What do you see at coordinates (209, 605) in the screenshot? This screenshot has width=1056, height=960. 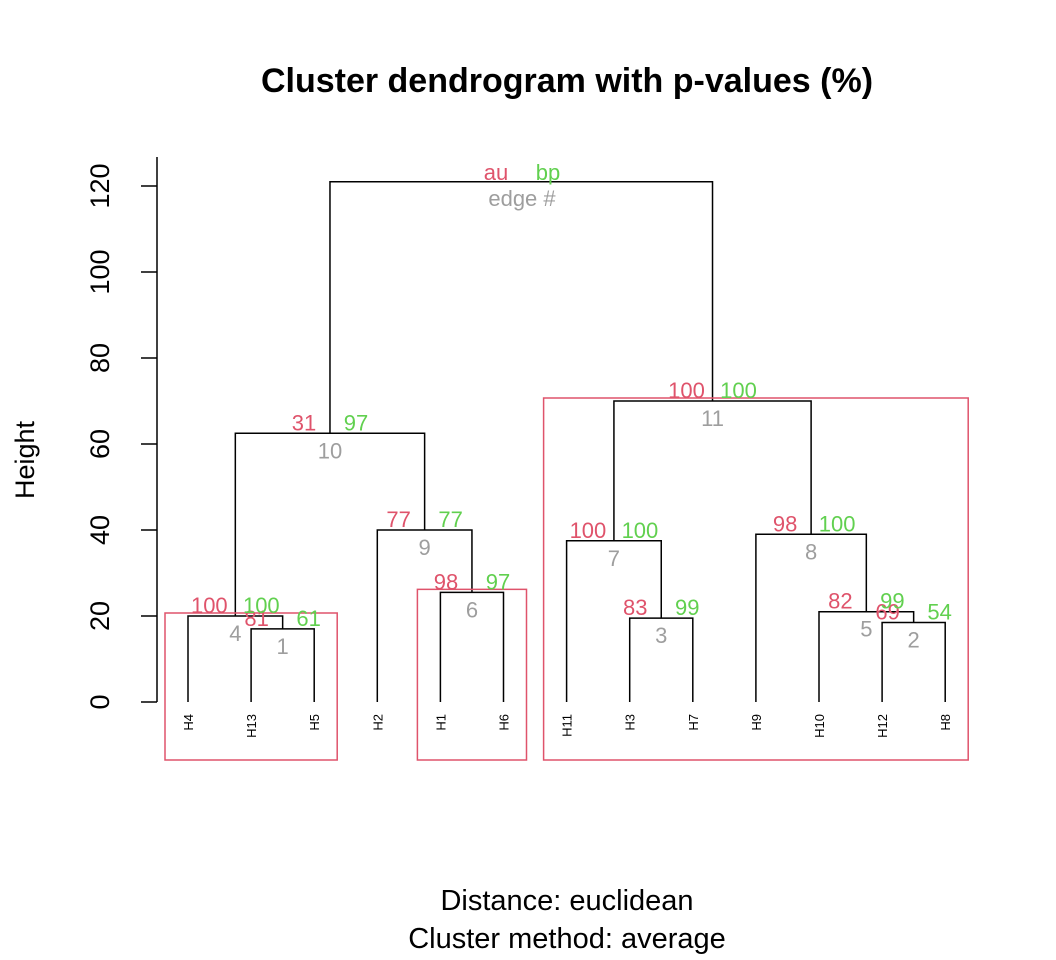 I see `au-value-4: 100` at bounding box center [209, 605].